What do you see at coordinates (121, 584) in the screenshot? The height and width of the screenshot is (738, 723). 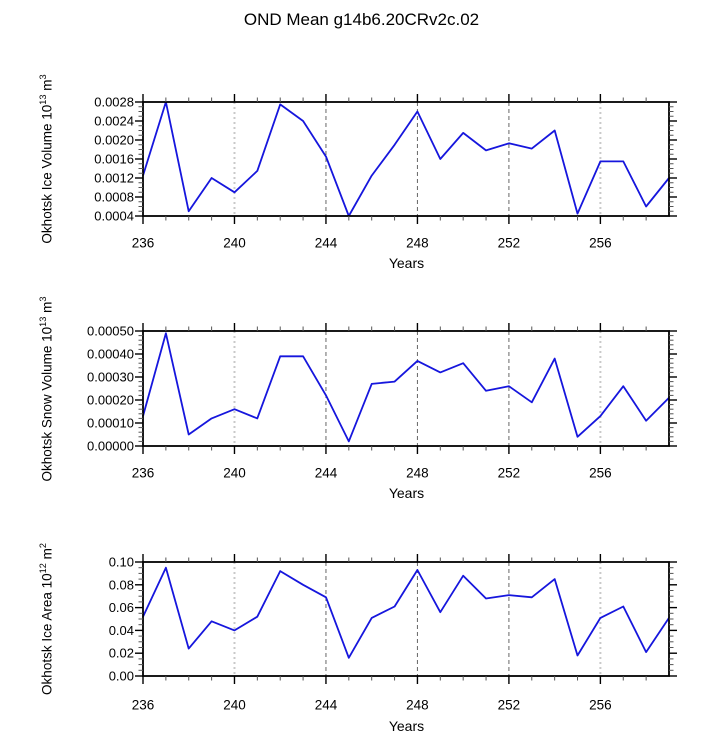 I see `svg-text: 0.08` at bounding box center [121, 584].